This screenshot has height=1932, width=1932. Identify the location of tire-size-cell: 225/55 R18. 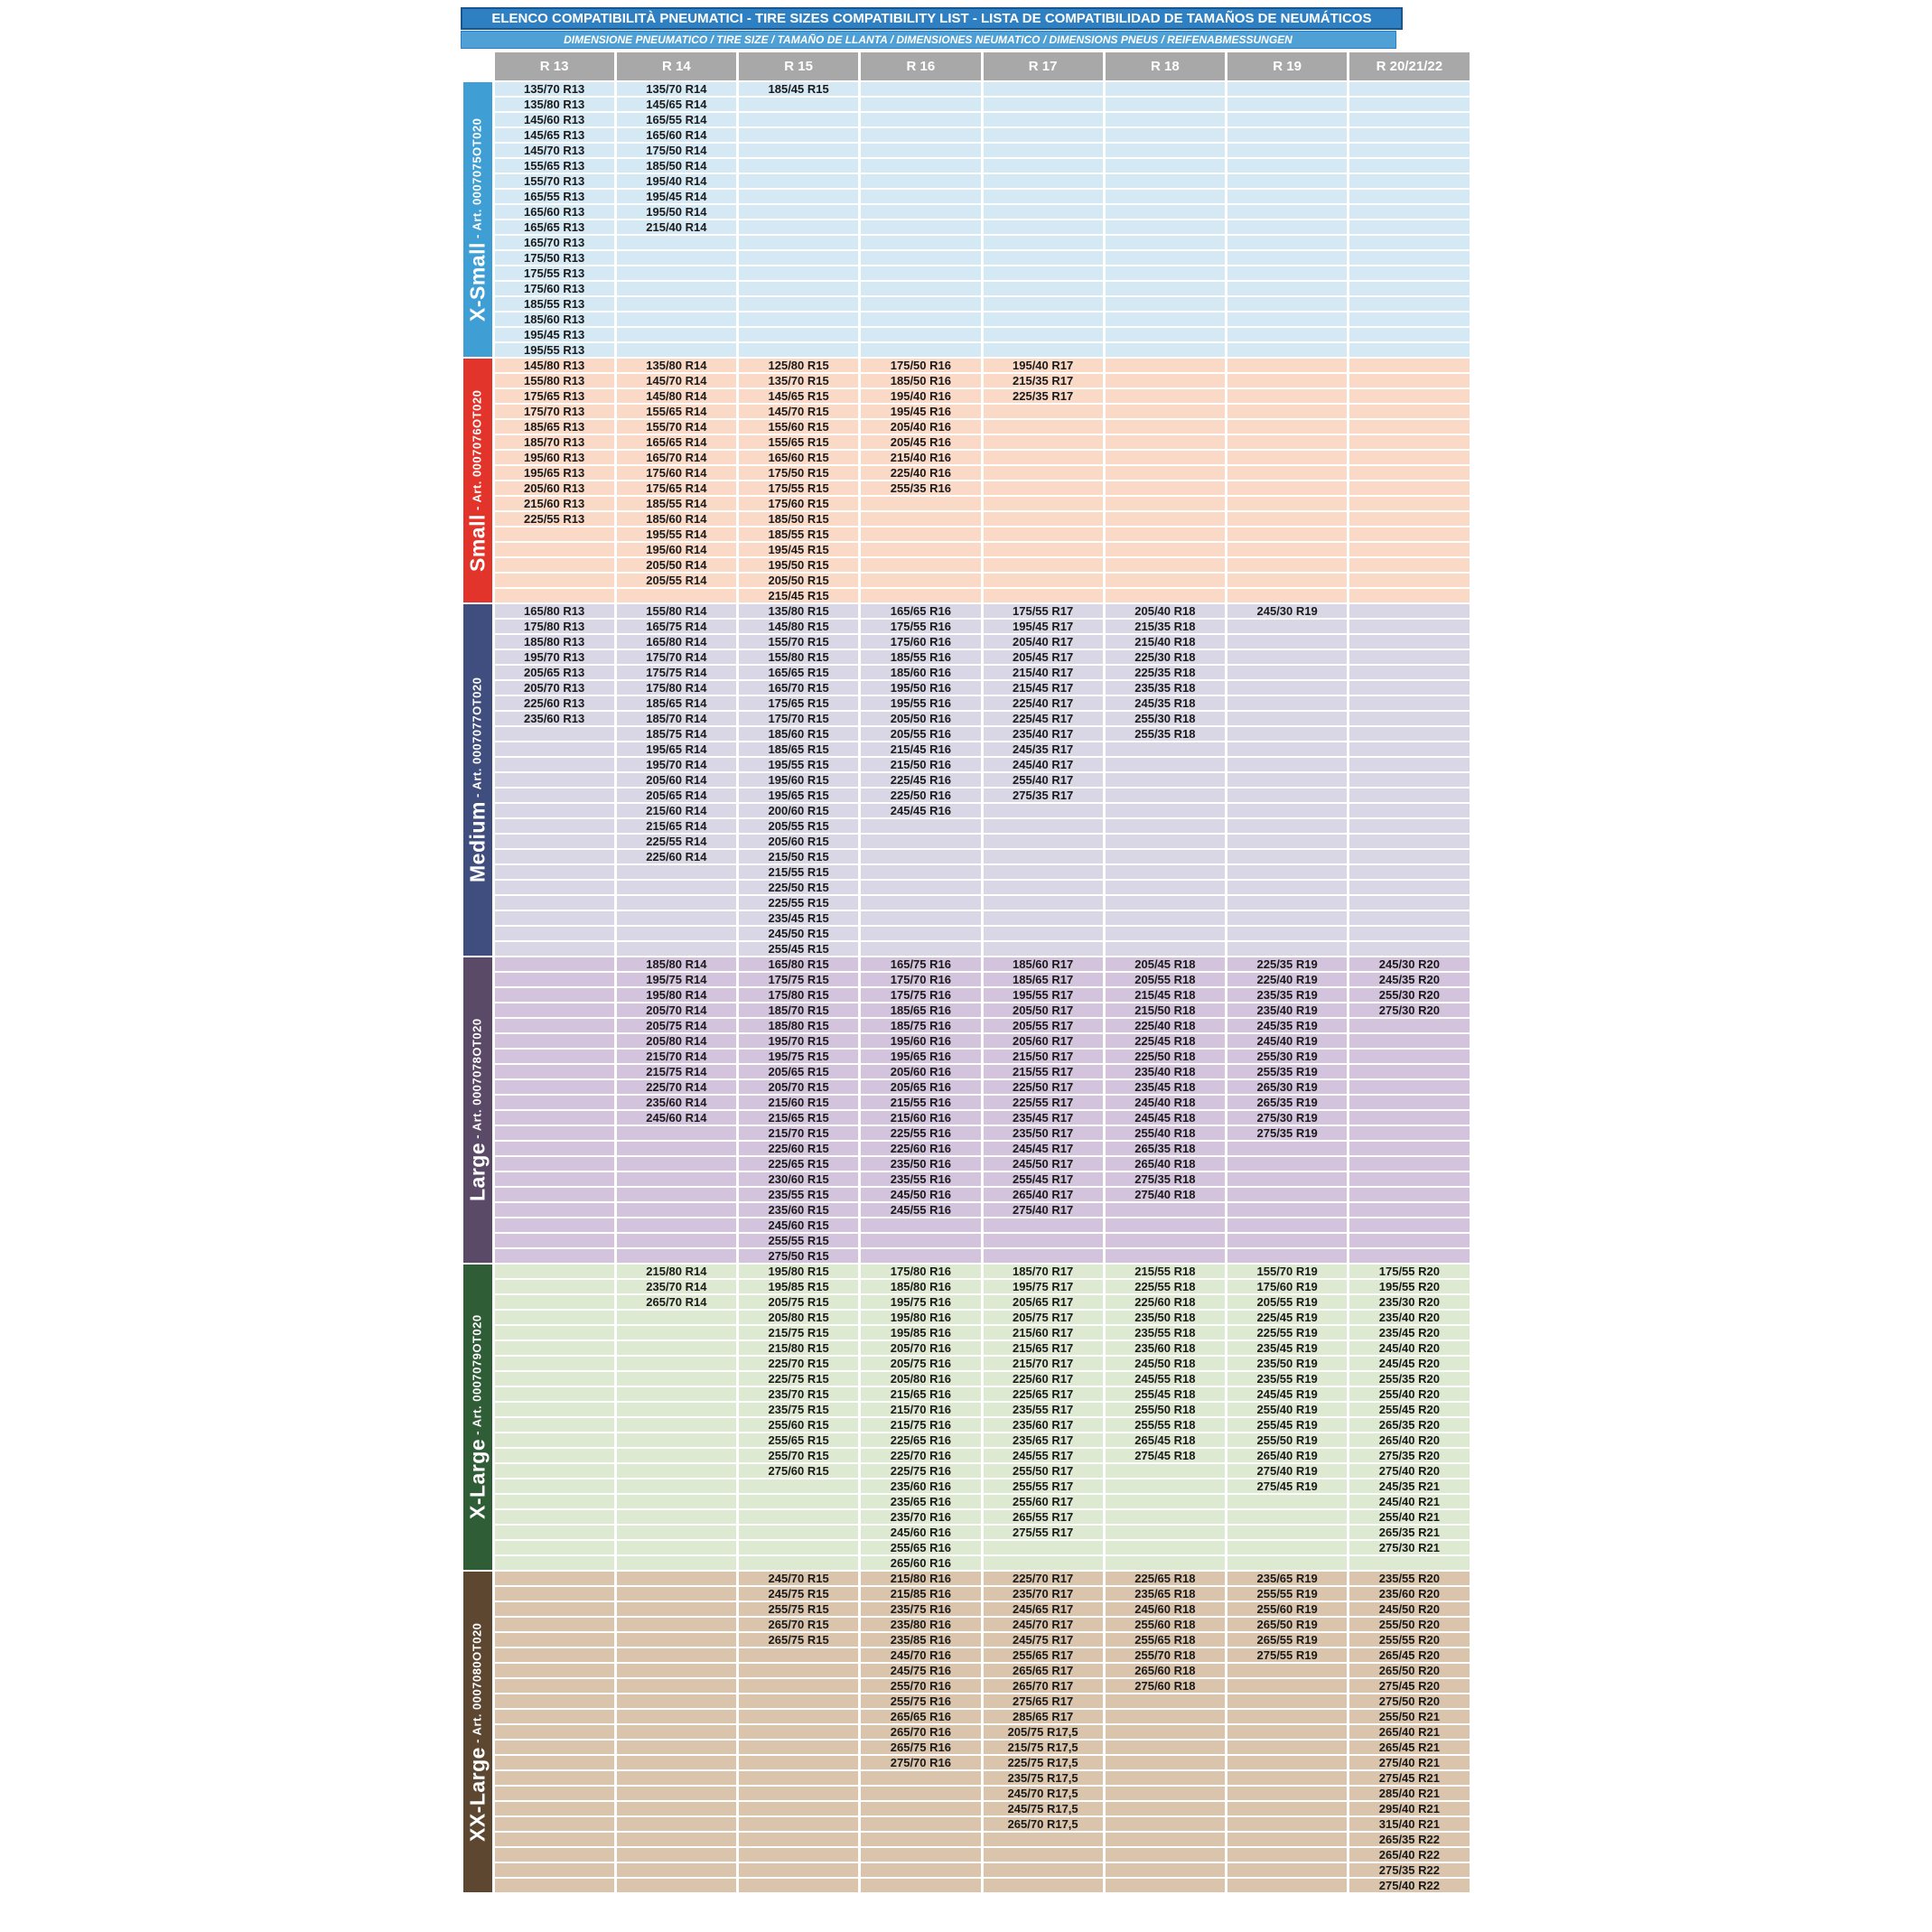
(1165, 1286).